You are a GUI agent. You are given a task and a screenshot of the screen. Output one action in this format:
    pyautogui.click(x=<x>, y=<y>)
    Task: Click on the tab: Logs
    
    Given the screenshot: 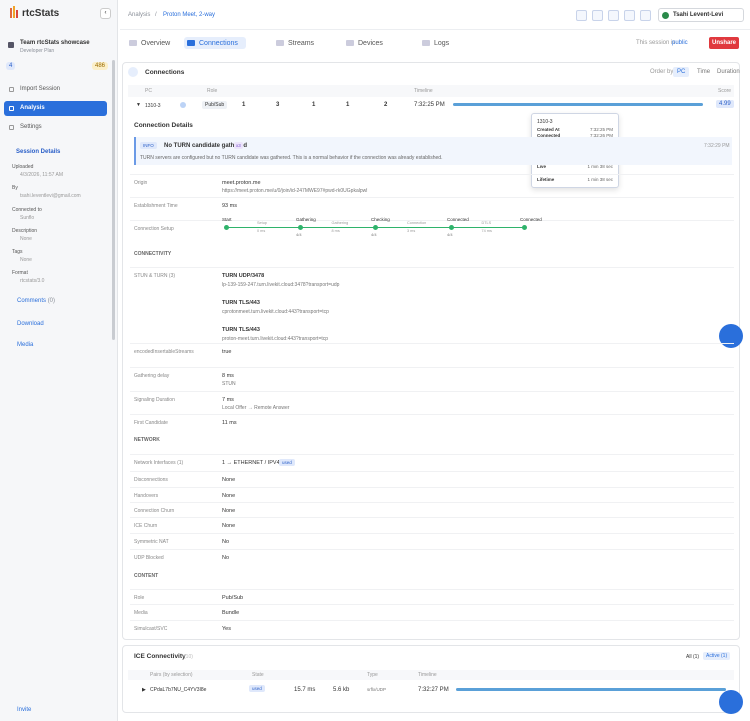 What is the action you would take?
    pyautogui.click(x=442, y=43)
    